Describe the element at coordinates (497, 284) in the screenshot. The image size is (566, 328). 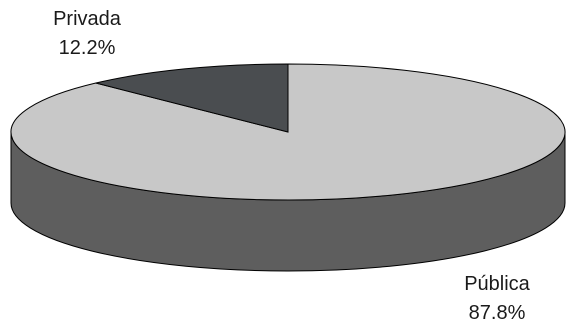
I see `label-publica: Pública` at that location.